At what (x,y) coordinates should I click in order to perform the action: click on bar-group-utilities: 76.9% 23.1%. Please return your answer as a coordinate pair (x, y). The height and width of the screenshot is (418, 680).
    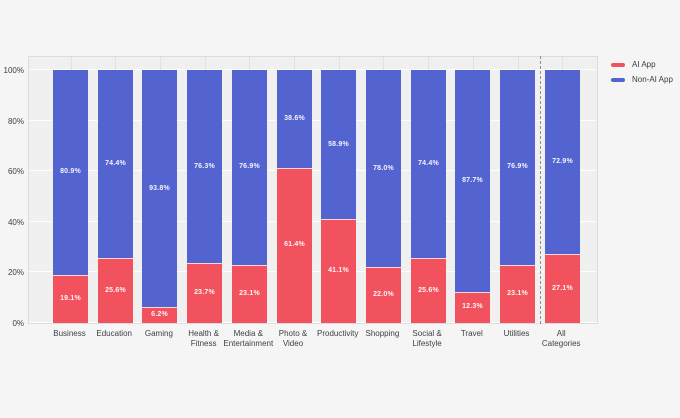
    Looking at the image, I should click on (517, 196).